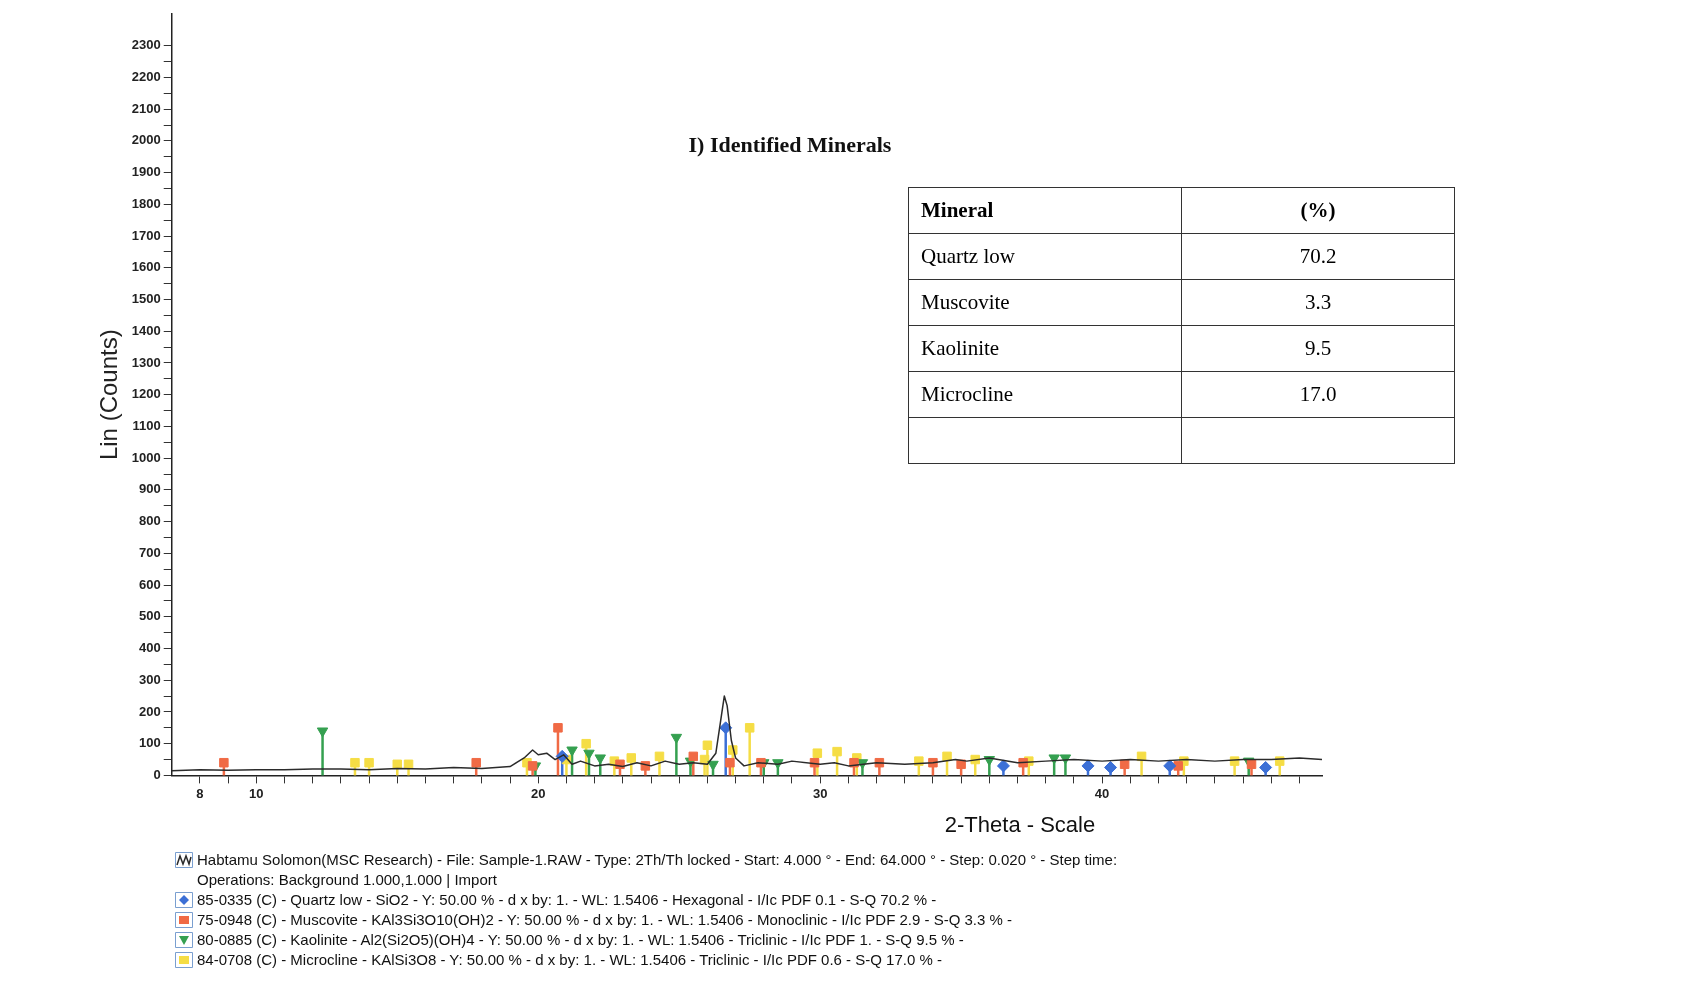 The width and height of the screenshot is (1702, 1003). I want to click on y-tick-label: 300, so click(150, 679).